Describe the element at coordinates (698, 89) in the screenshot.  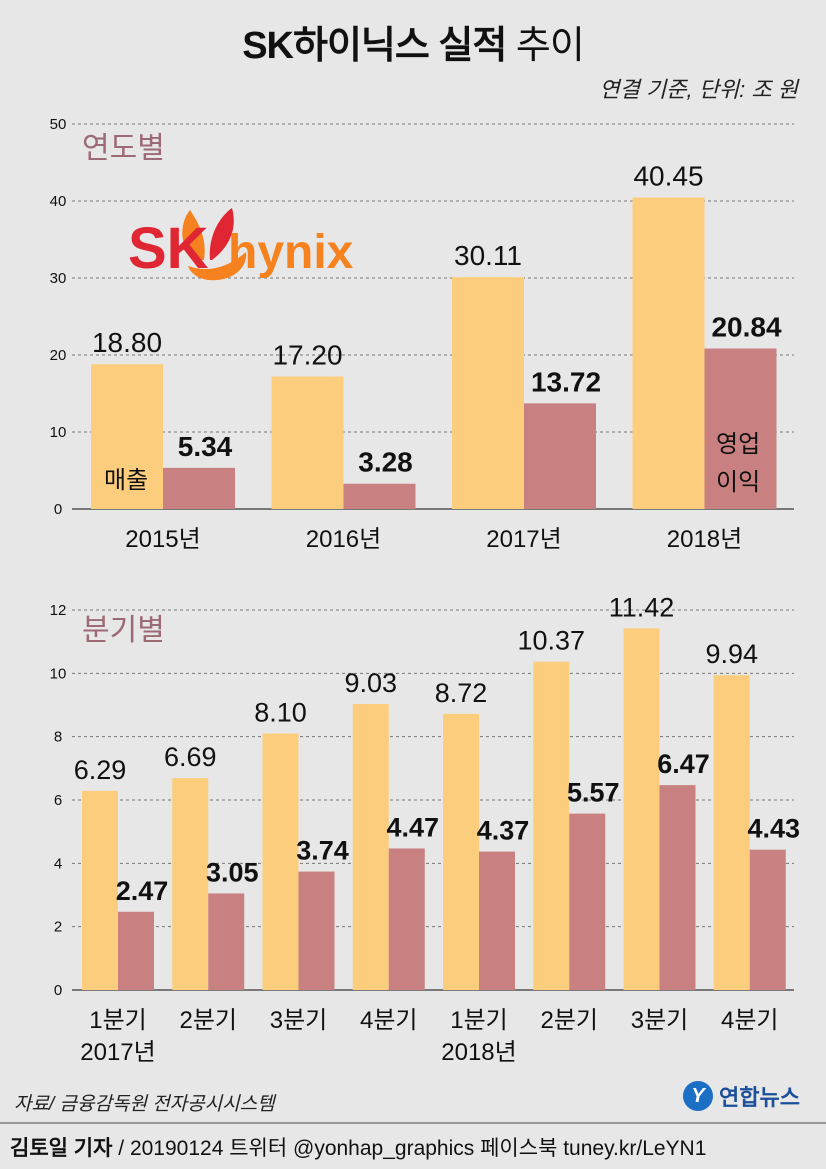
I see `unit-note: 연결 기준, 단위: 조 원` at that location.